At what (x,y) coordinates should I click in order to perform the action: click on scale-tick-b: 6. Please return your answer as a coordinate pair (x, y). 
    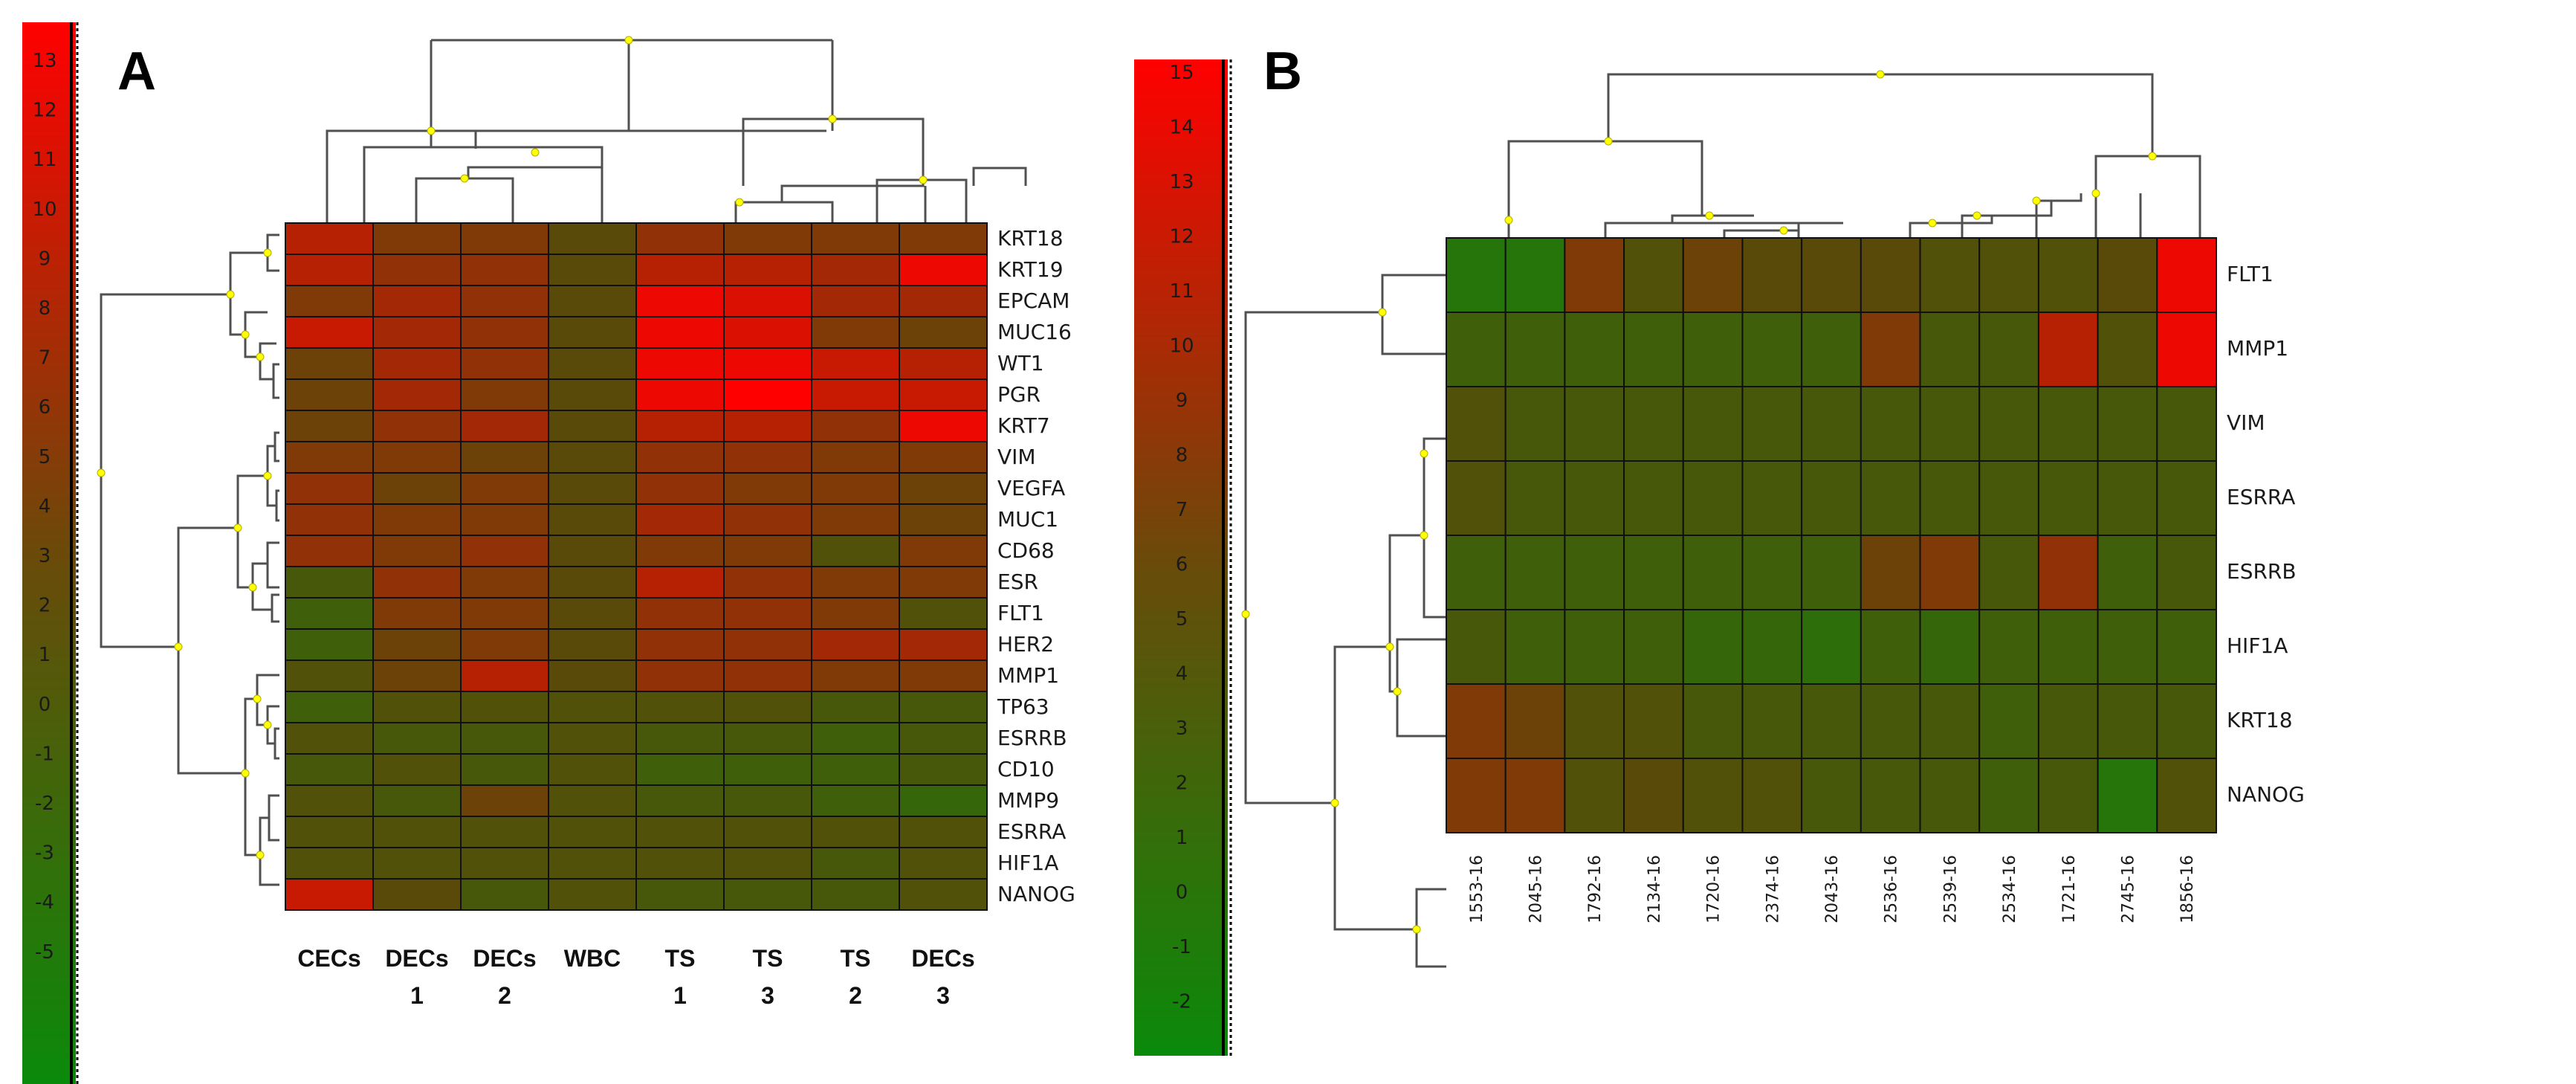
    Looking at the image, I should click on (1182, 565).